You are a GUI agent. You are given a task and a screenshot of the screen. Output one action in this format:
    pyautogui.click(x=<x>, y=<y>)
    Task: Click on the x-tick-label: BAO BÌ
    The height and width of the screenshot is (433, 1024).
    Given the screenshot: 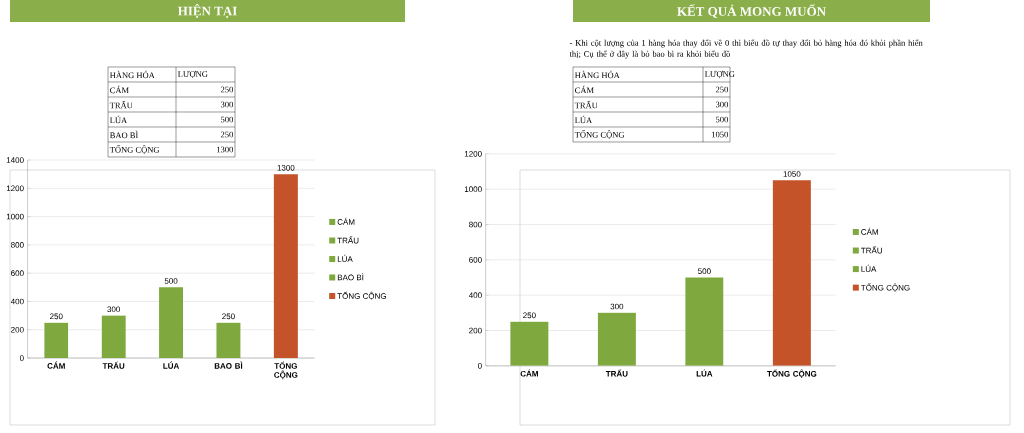 What is the action you would take?
    pyautogui.click(x=228, y=365)
    